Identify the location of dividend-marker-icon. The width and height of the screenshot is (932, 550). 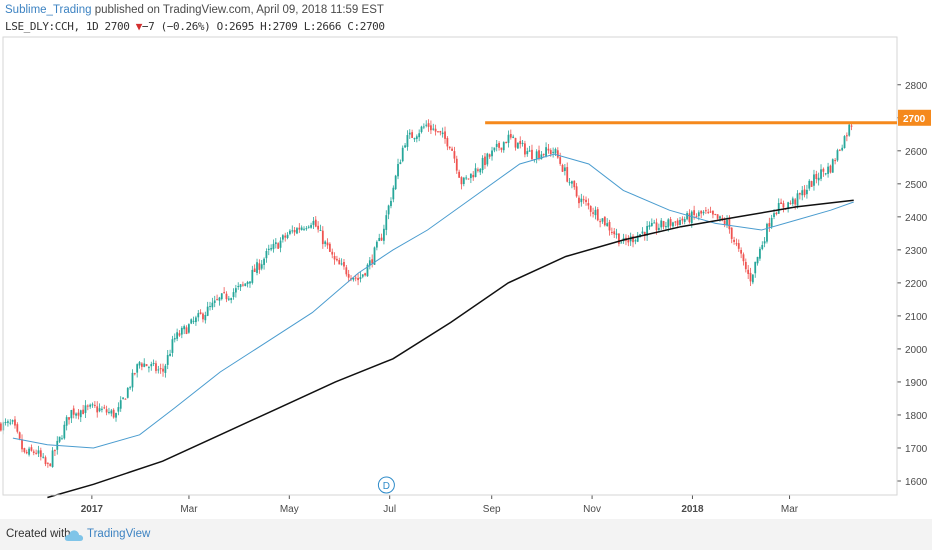
(386, 485).